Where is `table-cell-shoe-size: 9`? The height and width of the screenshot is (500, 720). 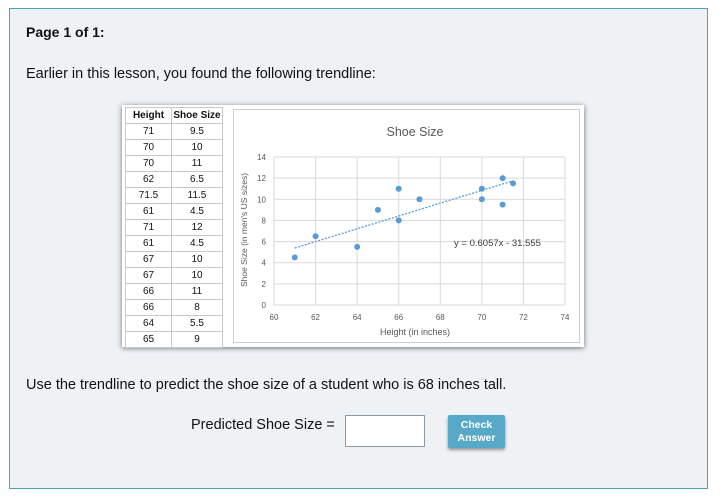
table-cell-shoe-size: 9 is located at coordinates (197, 339).